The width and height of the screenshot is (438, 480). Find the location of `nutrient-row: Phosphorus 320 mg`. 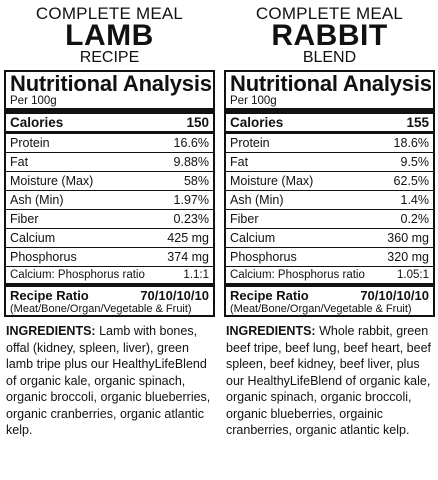

nutrient-row: Phosphorus 320 mg is located at coordinates (329, 257).